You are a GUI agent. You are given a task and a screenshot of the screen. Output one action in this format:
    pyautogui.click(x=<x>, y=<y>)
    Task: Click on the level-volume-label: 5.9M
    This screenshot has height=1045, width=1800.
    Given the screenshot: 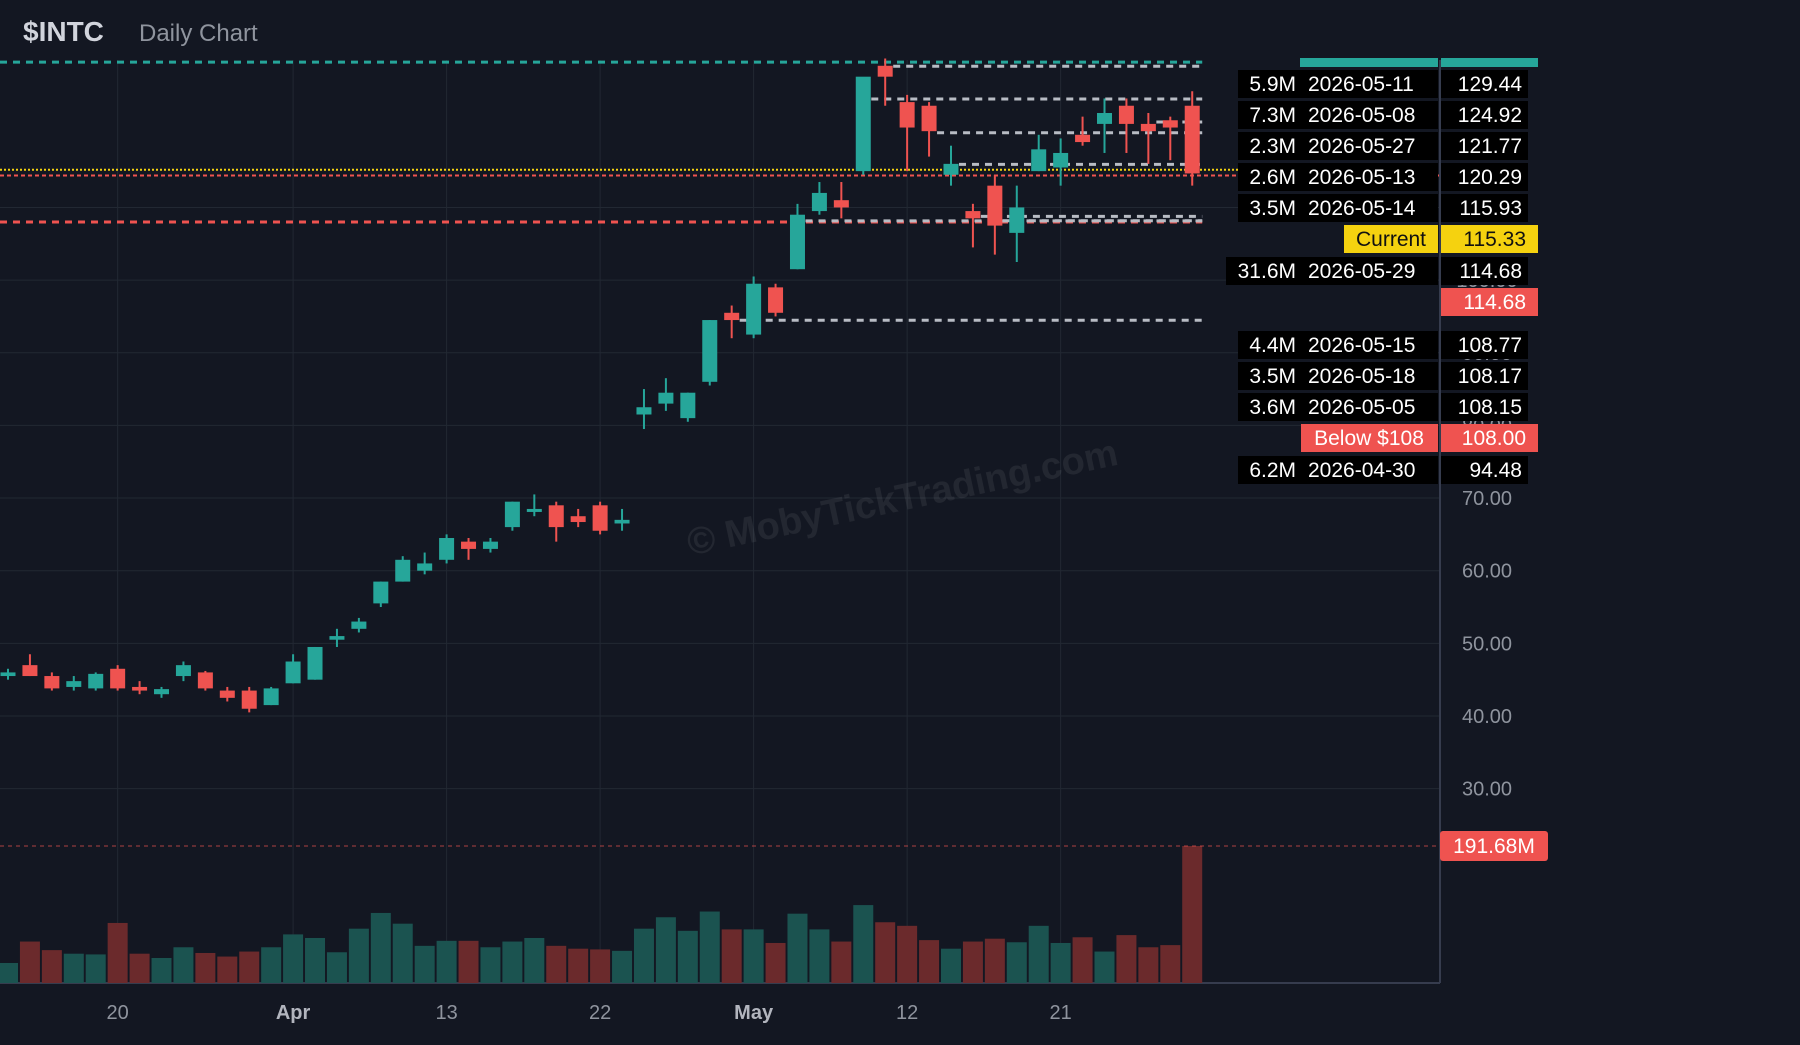 What is the action you would take?
    pyautogui.click(x=1272, y=84)
    